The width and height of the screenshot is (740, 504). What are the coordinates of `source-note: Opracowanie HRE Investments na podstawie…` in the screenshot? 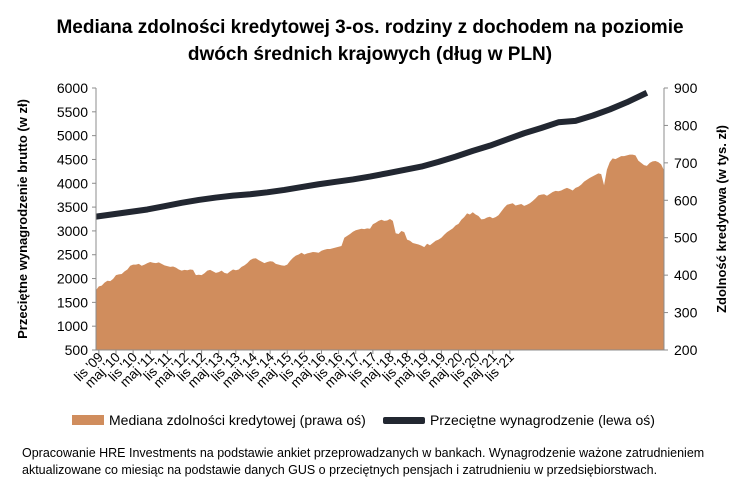 It's located at (363, 461).